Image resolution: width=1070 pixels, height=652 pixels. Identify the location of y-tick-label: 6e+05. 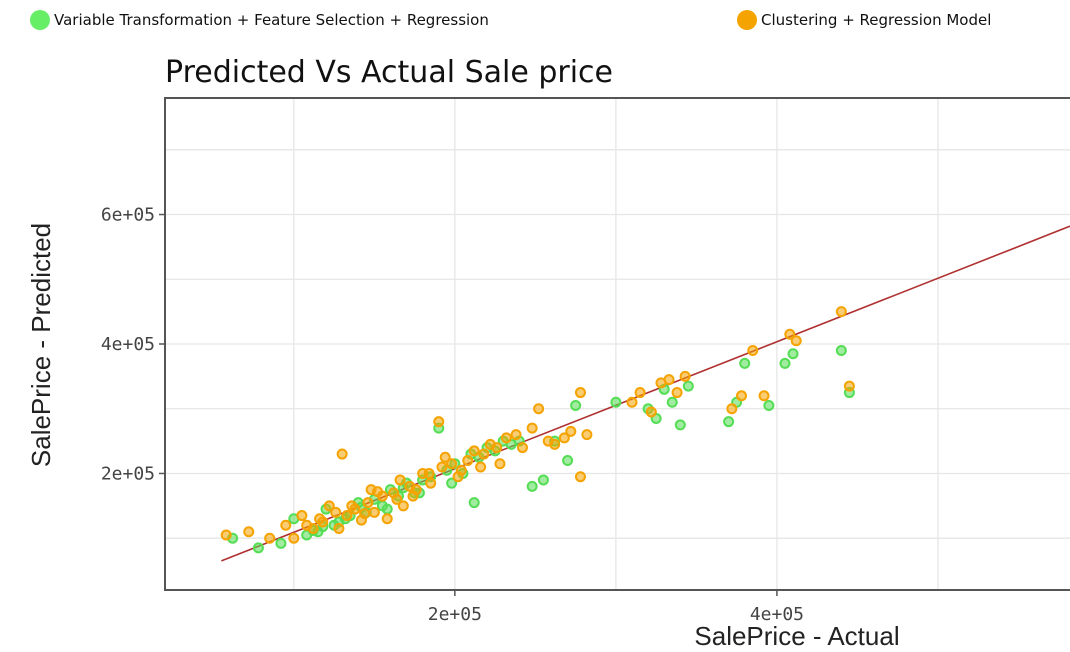
(128, 215).